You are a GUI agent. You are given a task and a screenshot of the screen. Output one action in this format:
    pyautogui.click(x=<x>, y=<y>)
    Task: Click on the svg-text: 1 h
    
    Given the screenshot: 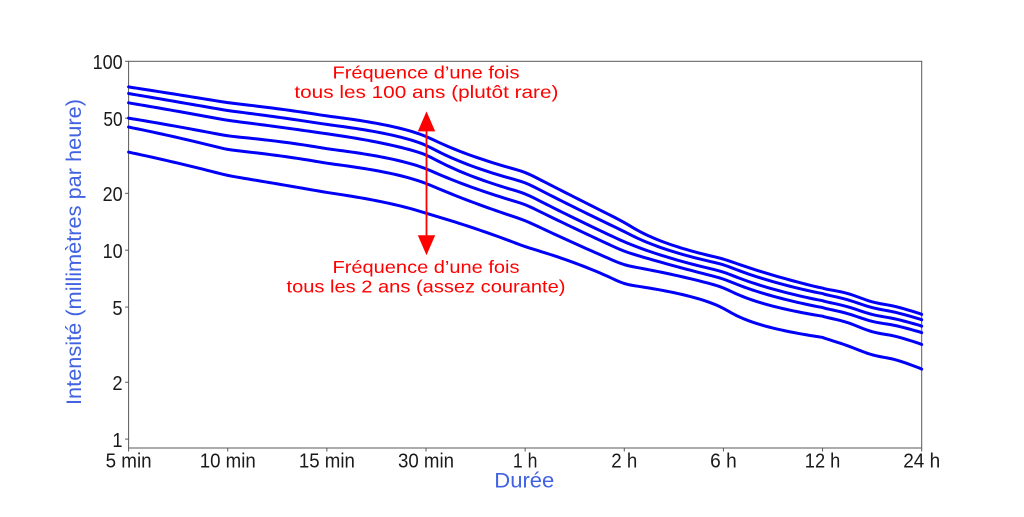 What is the action you would take?
    pyautogui.click(x=525, y=460)
    